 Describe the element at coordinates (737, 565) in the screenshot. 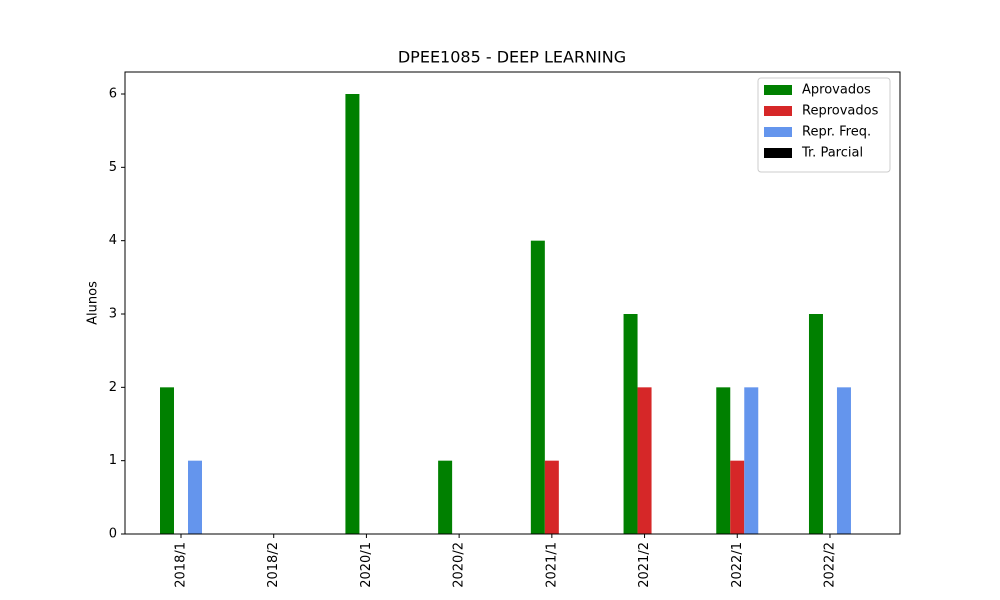

I see `x-tick-label: 2022/1` at that location.